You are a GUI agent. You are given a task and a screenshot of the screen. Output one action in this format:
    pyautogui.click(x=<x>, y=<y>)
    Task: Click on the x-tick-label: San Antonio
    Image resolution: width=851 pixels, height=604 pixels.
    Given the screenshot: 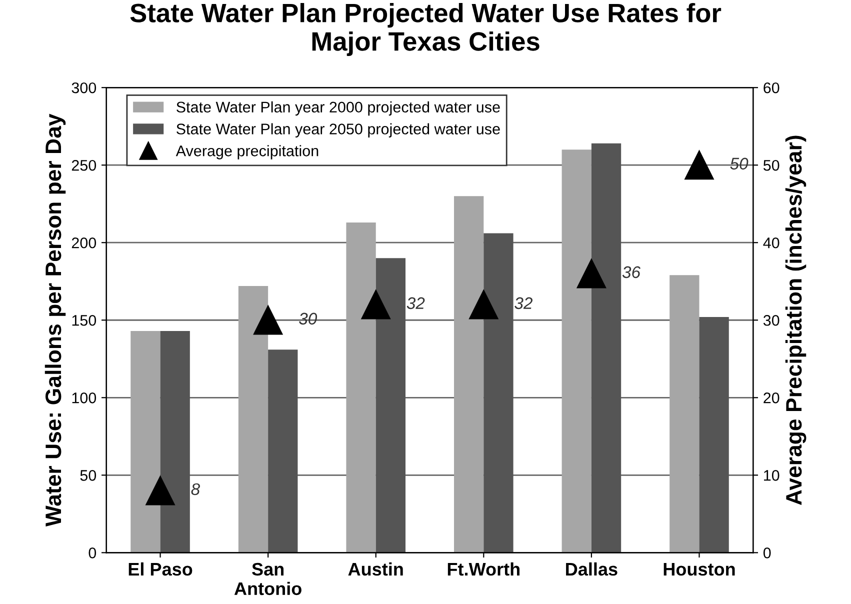 What is the action you would take?
    pyautogui.click(x=268, y=579)
    